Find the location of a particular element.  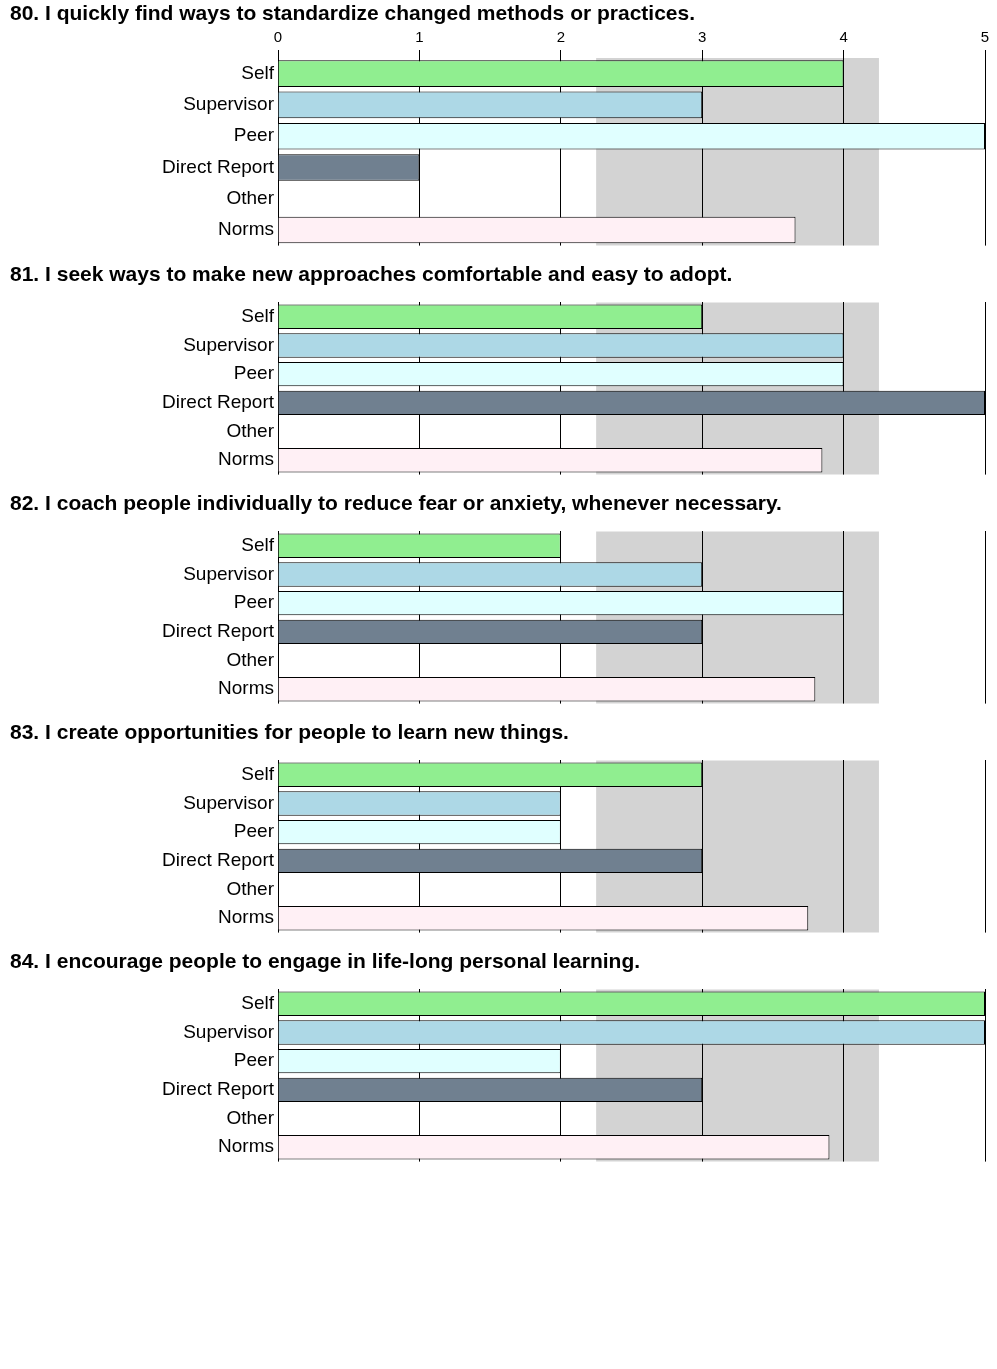

chart-title: 83. I create opportunities for people to learn new things. is located at coordinates (289, 732).